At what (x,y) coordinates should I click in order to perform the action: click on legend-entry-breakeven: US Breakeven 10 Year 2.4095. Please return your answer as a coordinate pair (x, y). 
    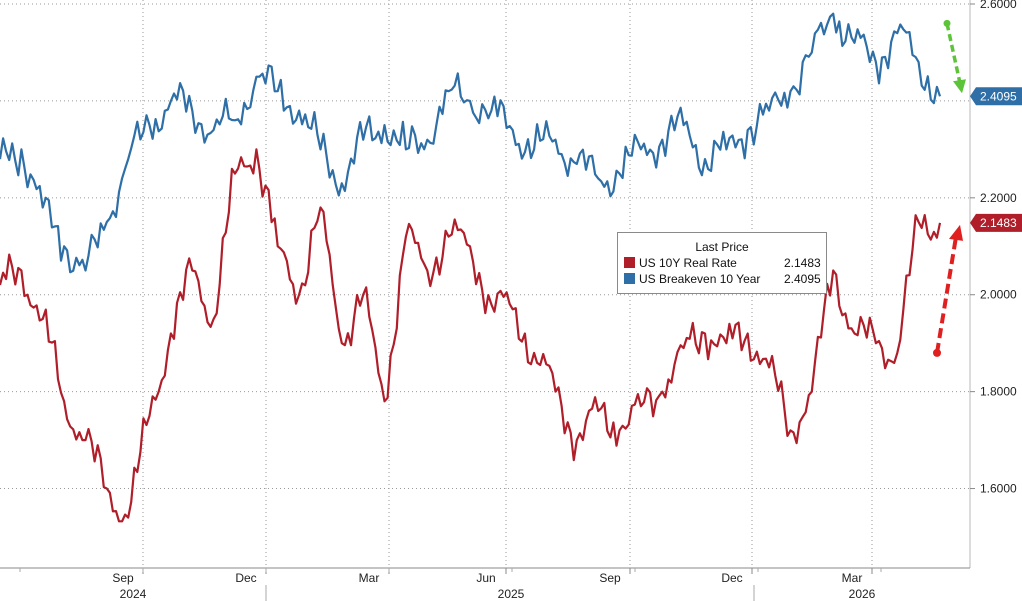
    Looking at the image, I should click on (722, 279).